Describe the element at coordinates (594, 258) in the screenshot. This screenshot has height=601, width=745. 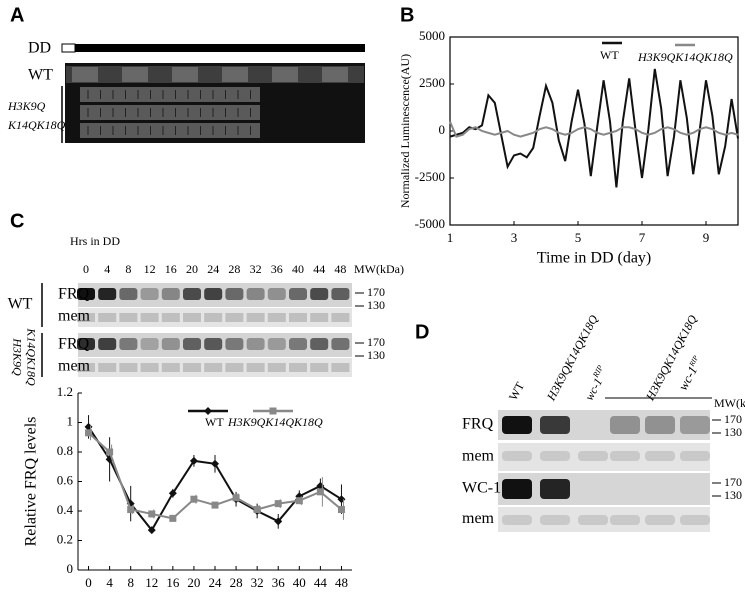
I see `x-axis-label: Time in DD (day)` at that location.